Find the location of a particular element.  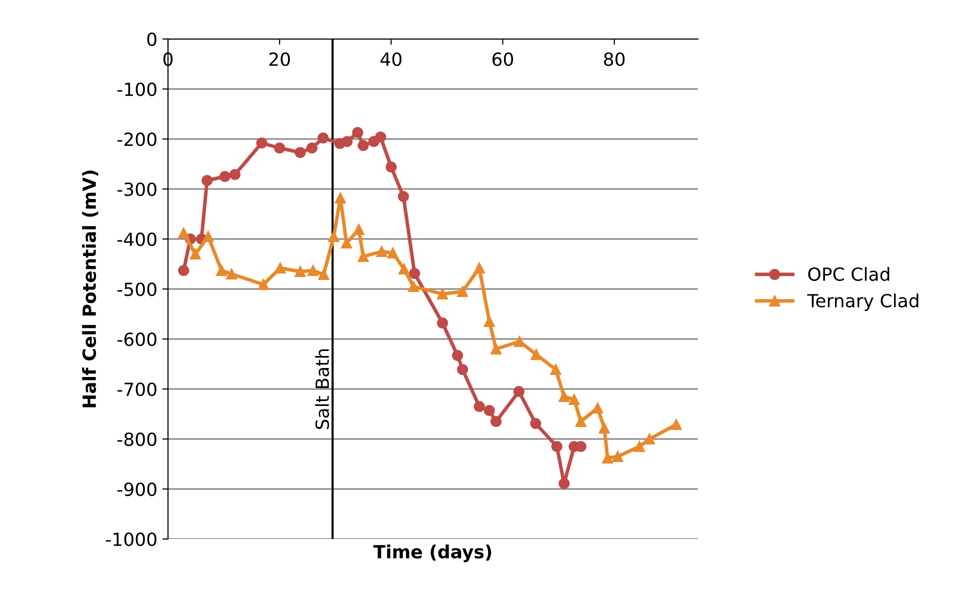

y-tick-label: -200 is located at coordinates (136, 139).